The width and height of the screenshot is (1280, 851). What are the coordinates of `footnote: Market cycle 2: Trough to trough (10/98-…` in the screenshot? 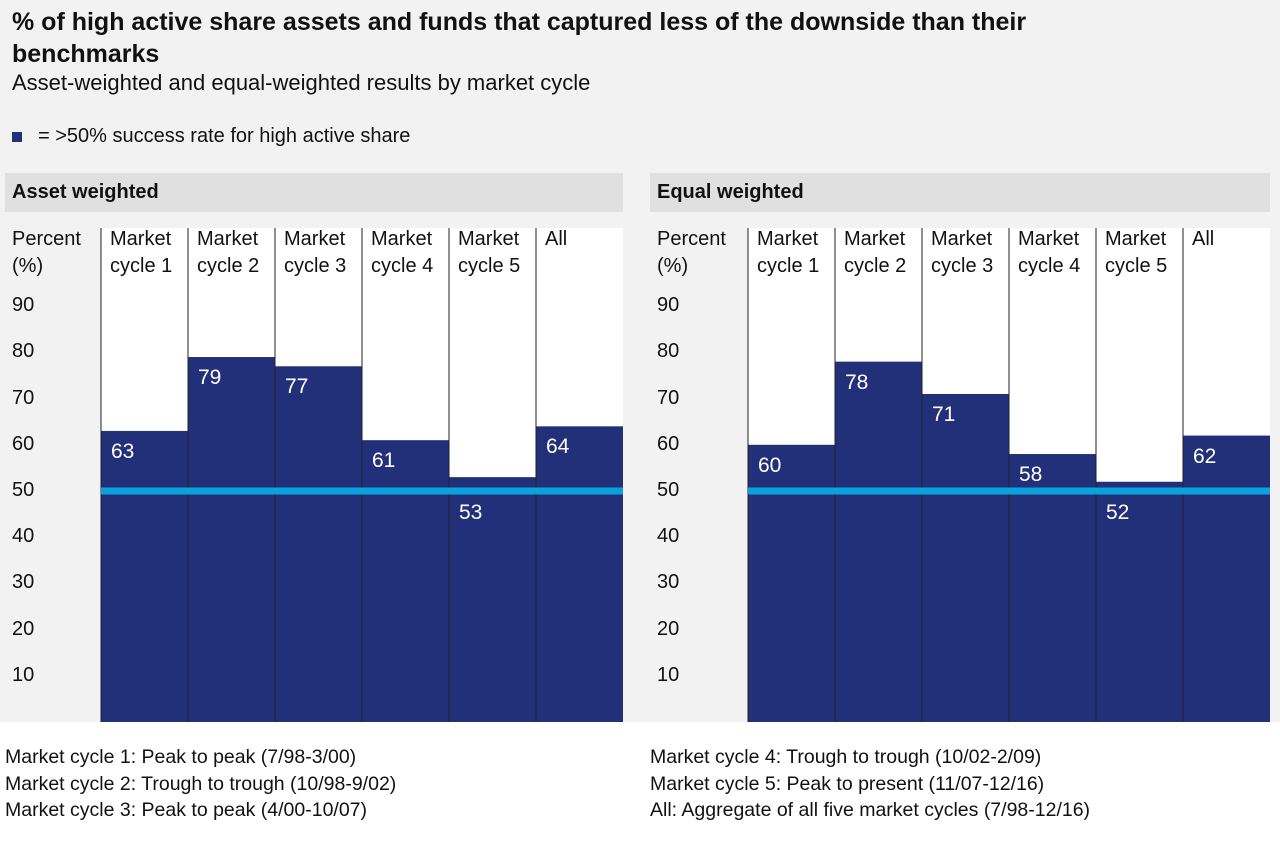 It's located at (201, 783).